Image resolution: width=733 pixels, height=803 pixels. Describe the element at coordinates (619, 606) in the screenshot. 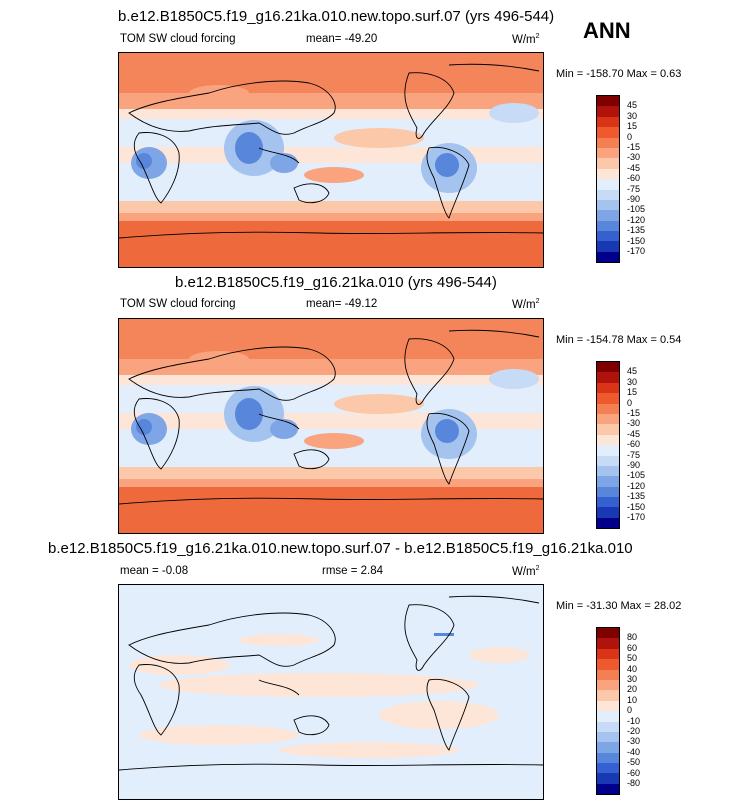

I see `panel-3-minmax: Min = -31.30 Max = 28.02` at that location.